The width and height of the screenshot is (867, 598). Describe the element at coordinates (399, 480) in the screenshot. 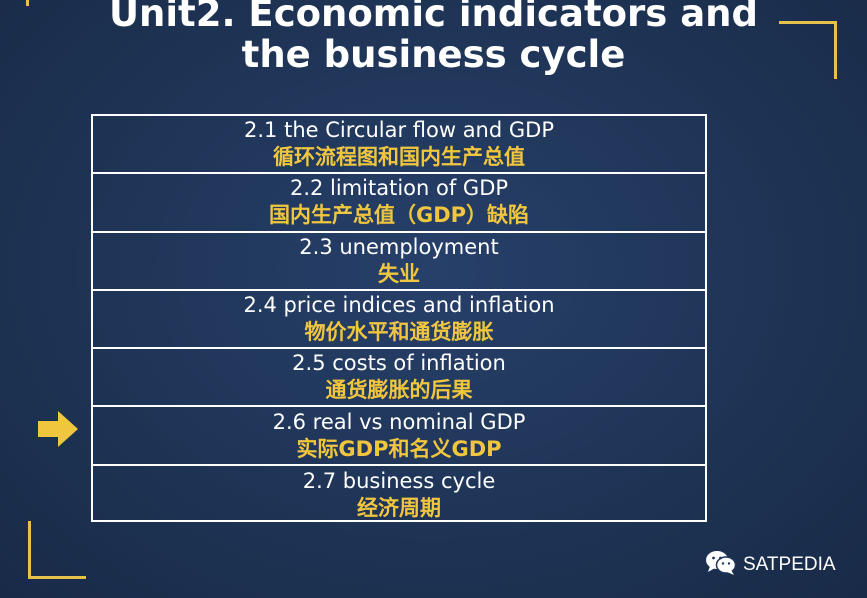

I see `topic-english: 2.7 business cycle` at that location.